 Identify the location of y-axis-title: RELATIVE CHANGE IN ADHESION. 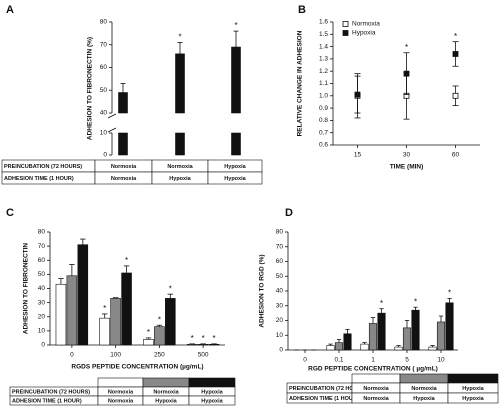
(300, 83).